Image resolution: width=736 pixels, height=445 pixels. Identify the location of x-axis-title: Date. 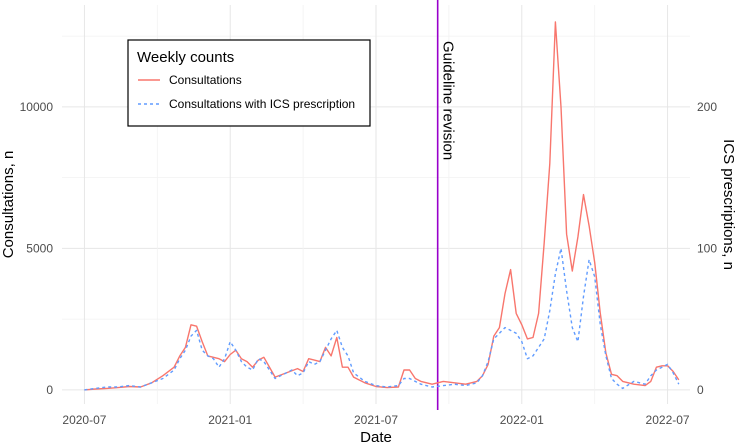
(376, 437).